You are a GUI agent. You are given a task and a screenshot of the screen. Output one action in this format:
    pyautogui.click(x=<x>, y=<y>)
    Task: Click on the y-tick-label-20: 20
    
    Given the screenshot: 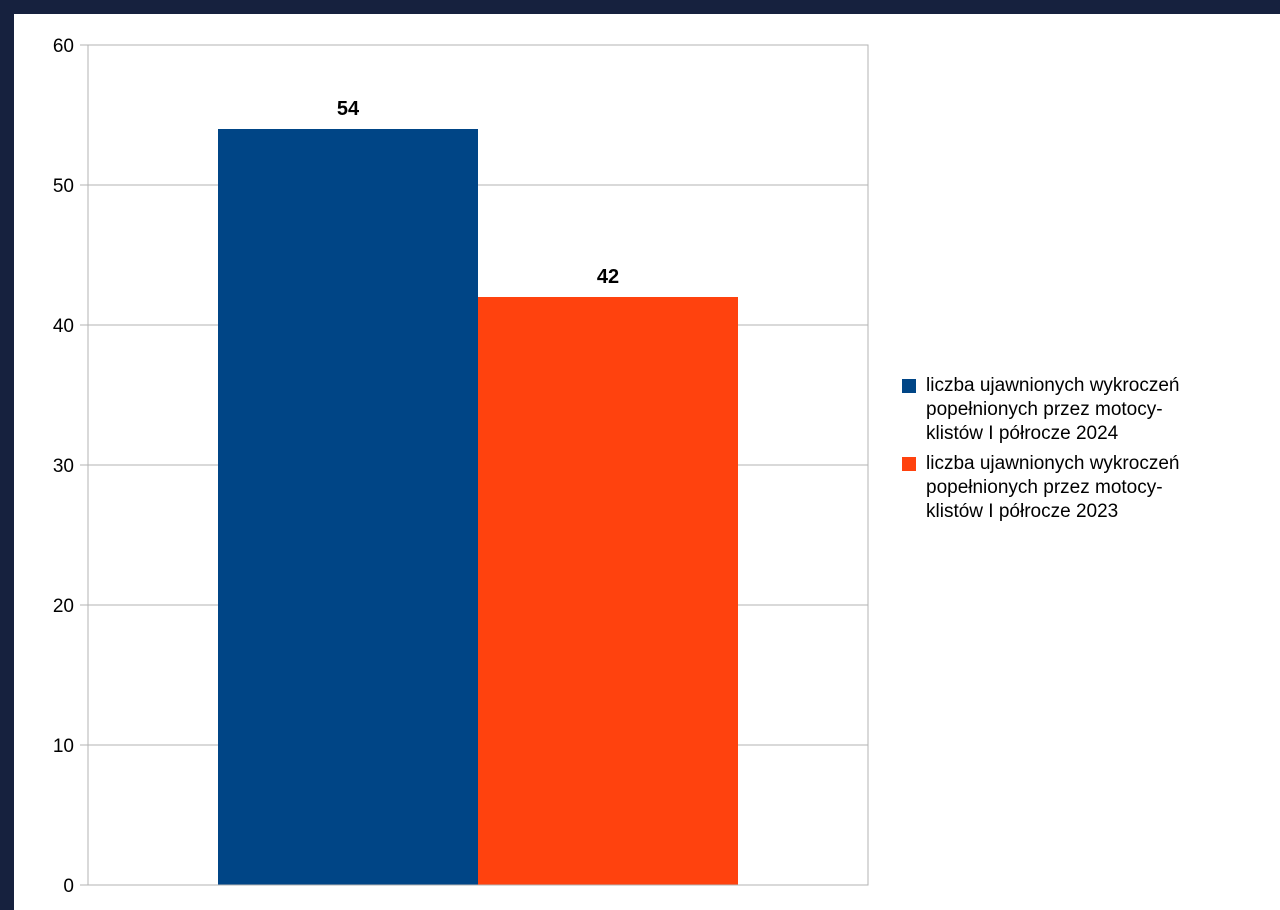 What is the action you would take?
    pyautogui.click(x=63, y=606)
    